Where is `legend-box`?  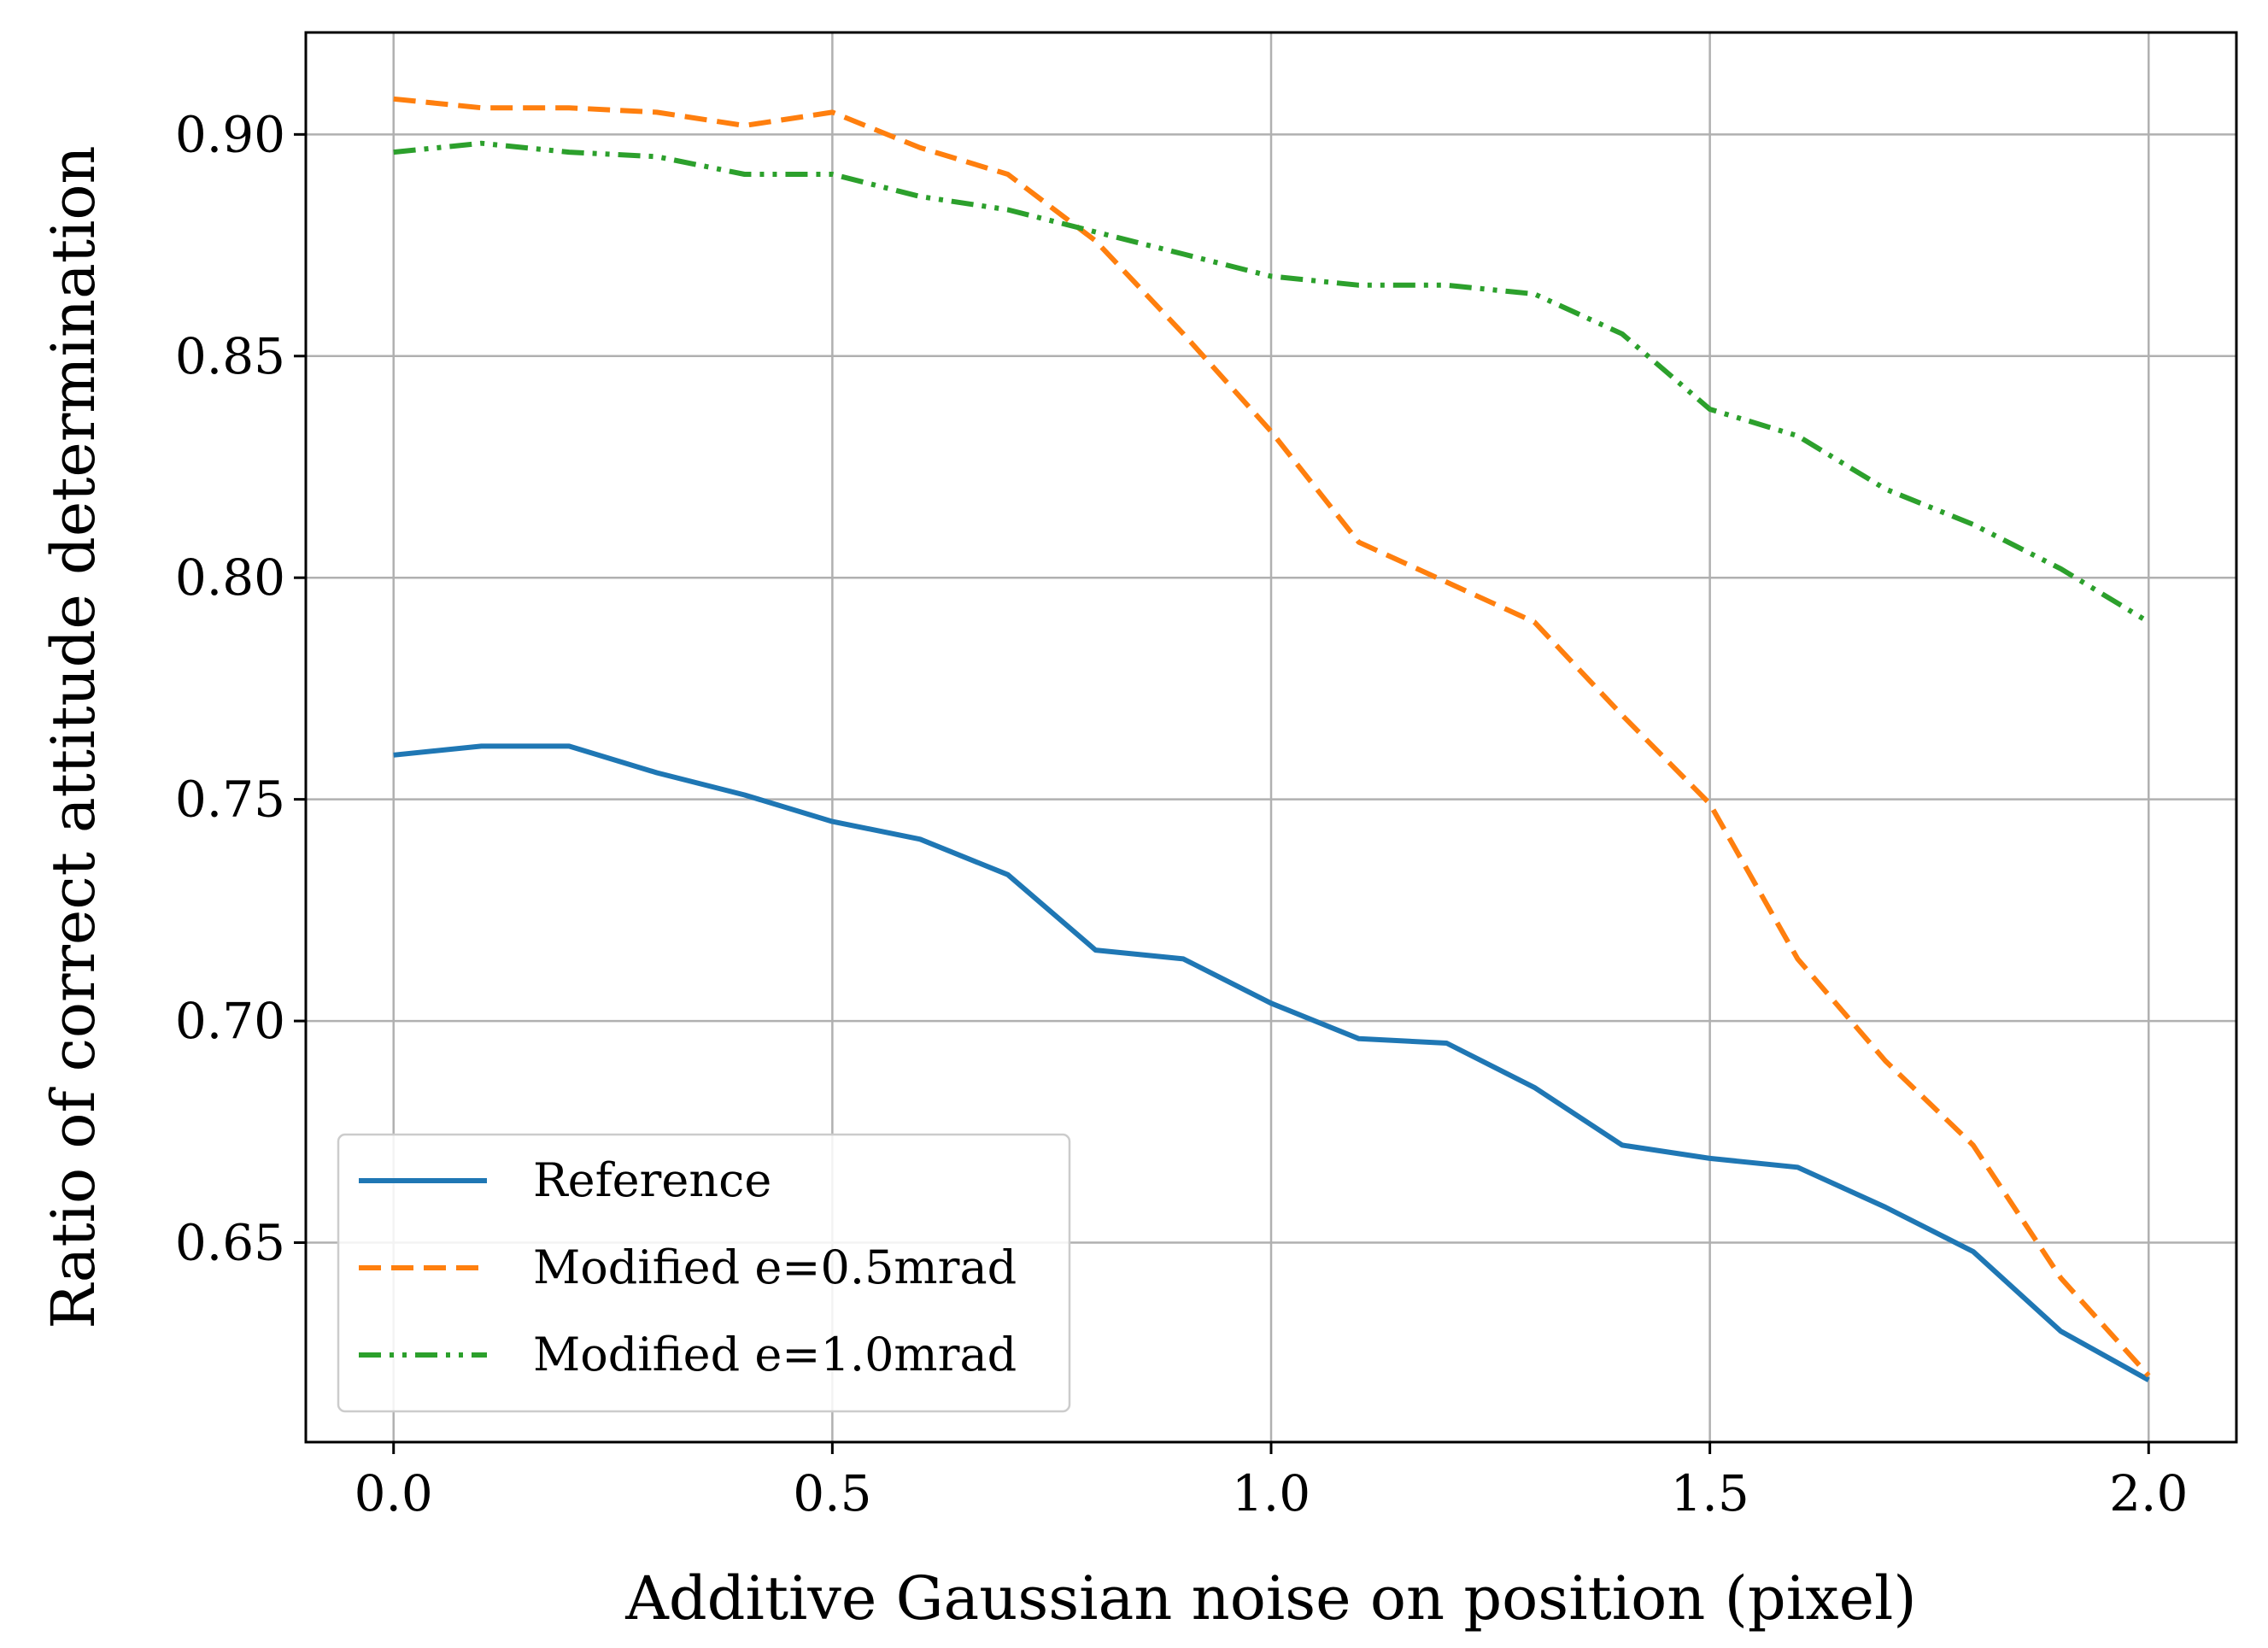 legend-box is located at coordinates (704, 1273).